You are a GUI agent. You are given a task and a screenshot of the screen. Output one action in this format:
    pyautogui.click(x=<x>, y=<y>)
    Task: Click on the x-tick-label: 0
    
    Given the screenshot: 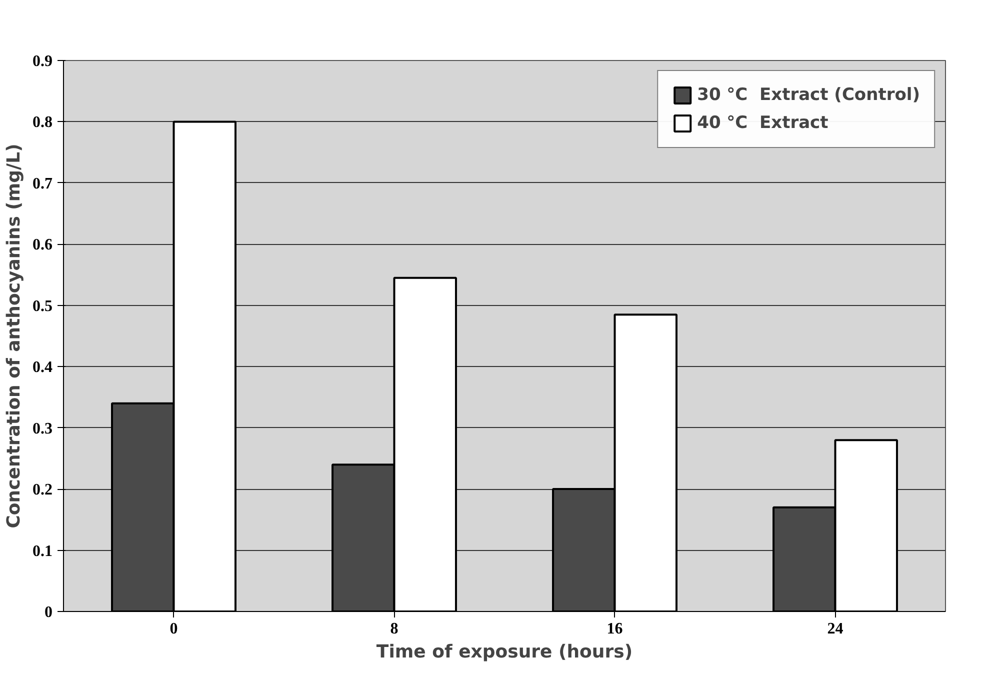 What is the action you would take?
    pyautogui.click(x=174, y=629)
    